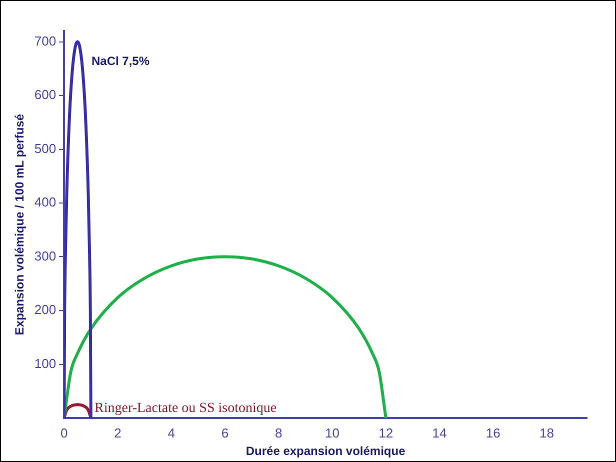 The image size is (616, 462). I want to click on x-tick-label: 10, so click(332, 432).